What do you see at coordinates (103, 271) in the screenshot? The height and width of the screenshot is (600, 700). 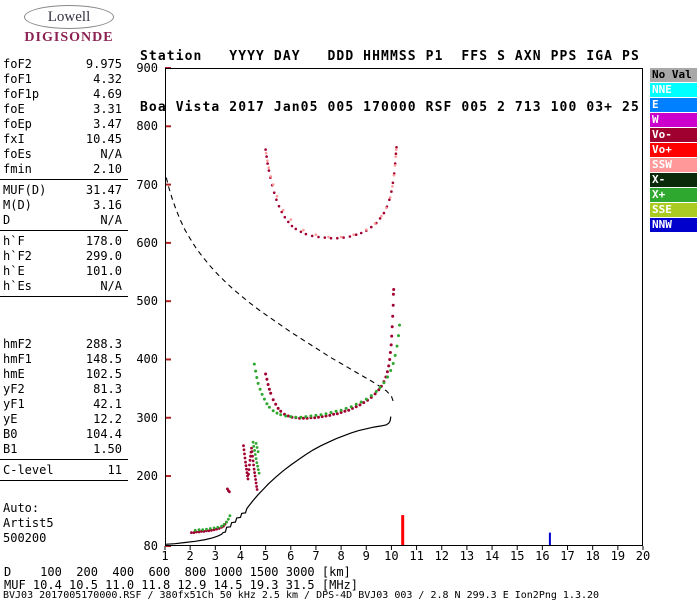 I see `param-value: 101.0` at bounding box center [103, 271].